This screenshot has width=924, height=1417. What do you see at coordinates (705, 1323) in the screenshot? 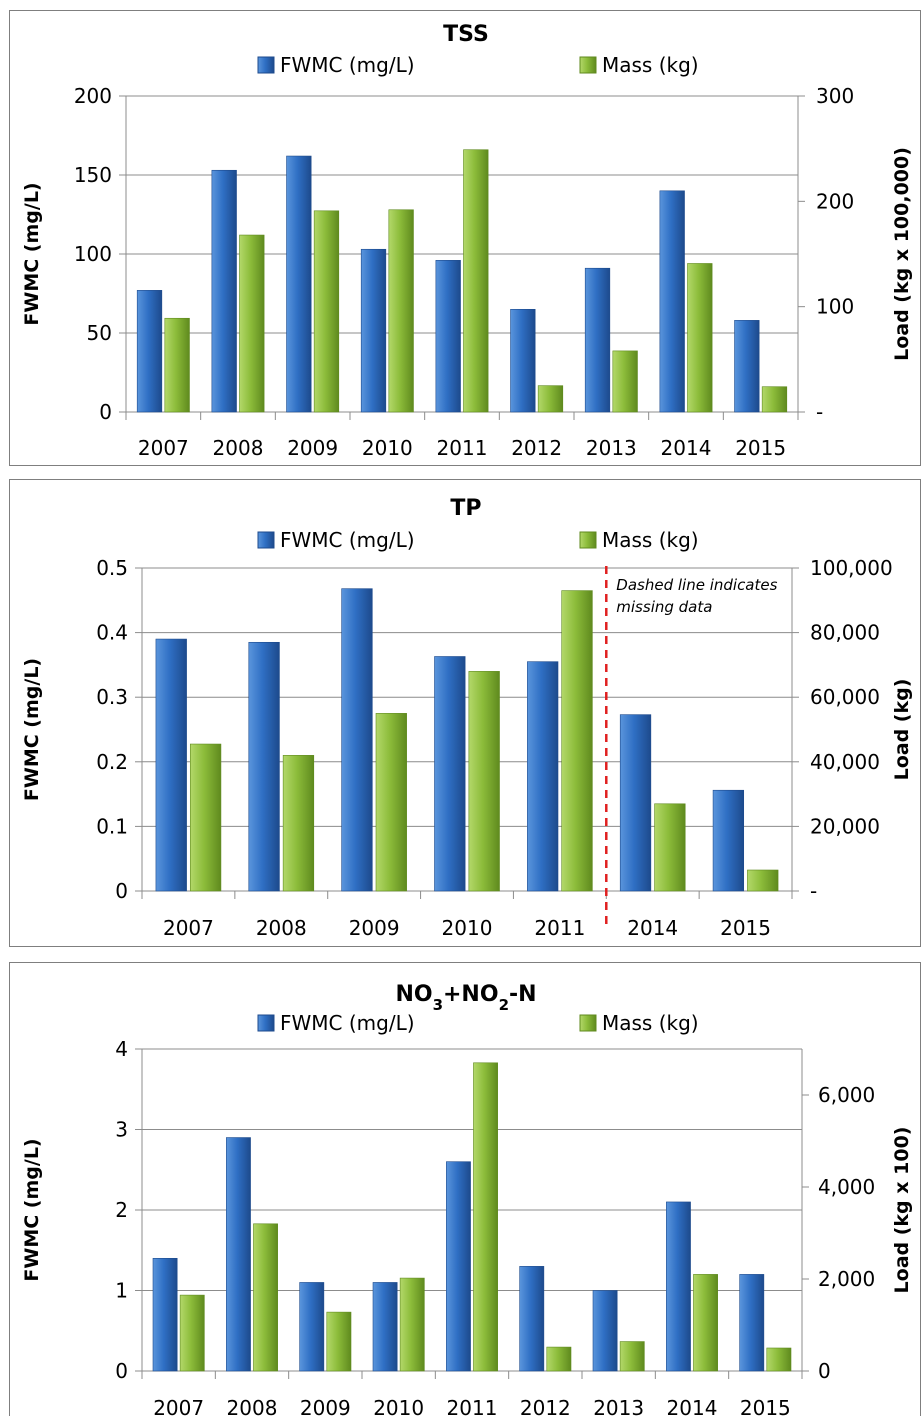
I see `bar-mass-2014` at bounding box center [705, 1323].